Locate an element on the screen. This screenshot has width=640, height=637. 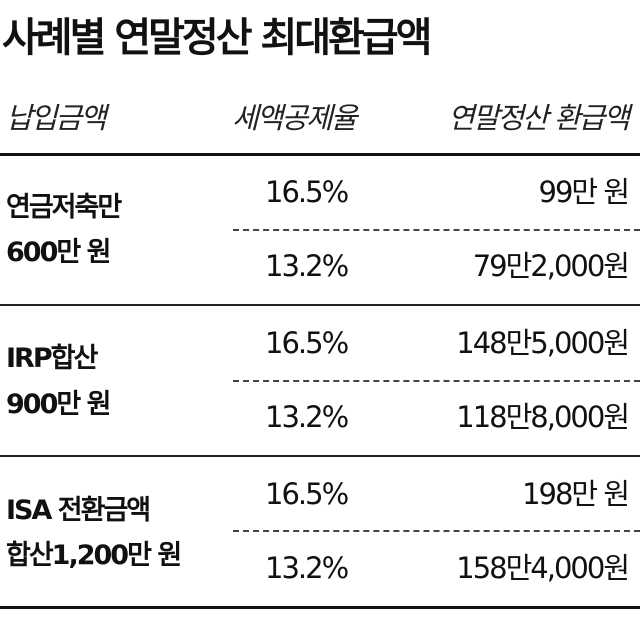
group-label-line1: 연금저축만 is located at coordinates (64, 207).